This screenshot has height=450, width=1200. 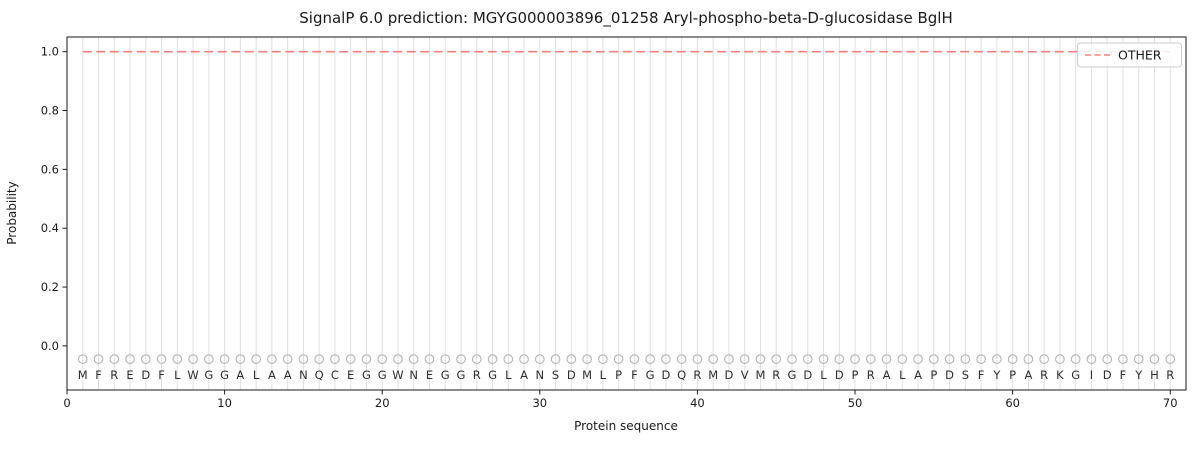 I want to click on residue-letter: K, so click(x=1060, y=375).